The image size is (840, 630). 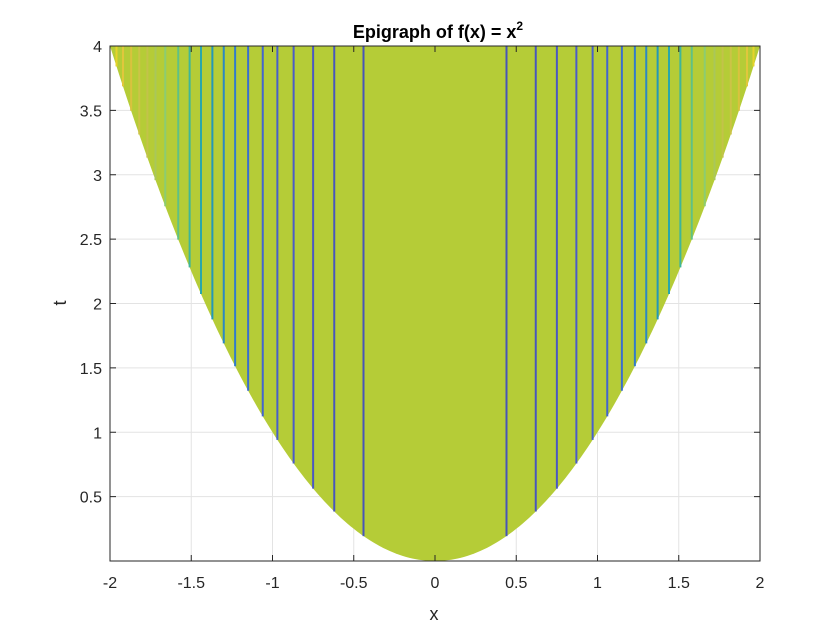 I want to click on x-tick-labels: -2 -1.5 -1 -0.5 0 0.5 1 1.5 2, so click(x=434, y=583).